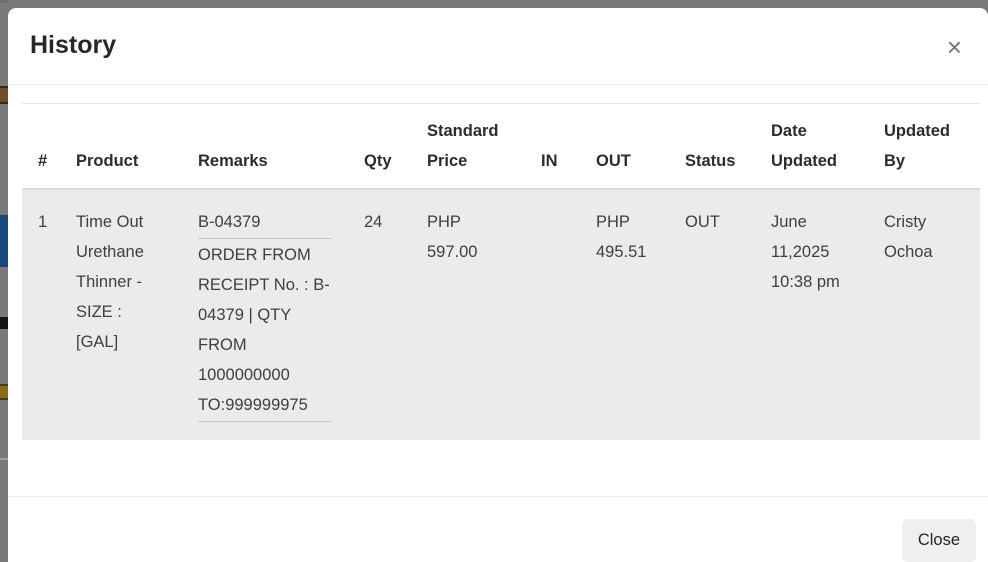 The height and width of the screenshot is (562, 988). What do you see at coordinates (452, 237) in the screenshot?
I see `cell-standard-price: PHP 597.00` at bounding box center [452, 237].